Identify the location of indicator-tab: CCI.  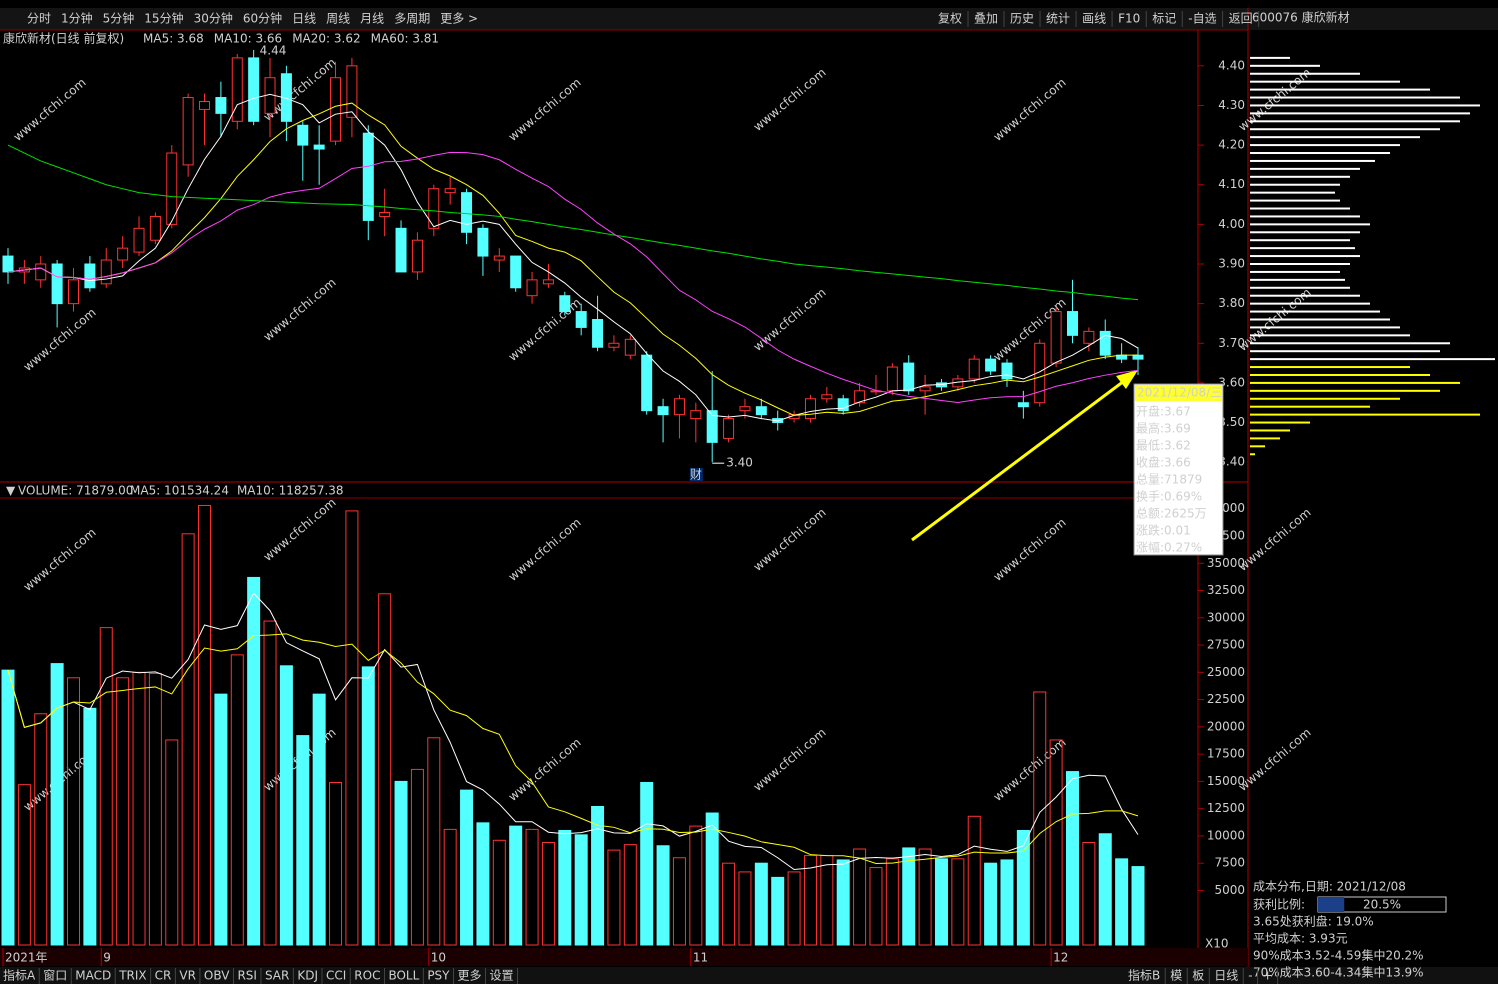
(336, 976).